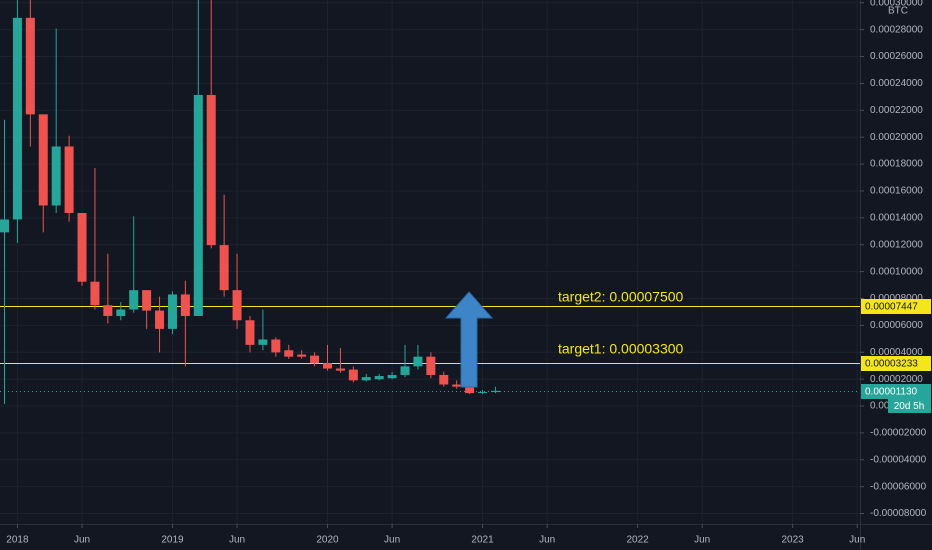 The width and height of the screenshot is (932, 550). I want to click on countdown: 20d 5h, so click(909, 406).